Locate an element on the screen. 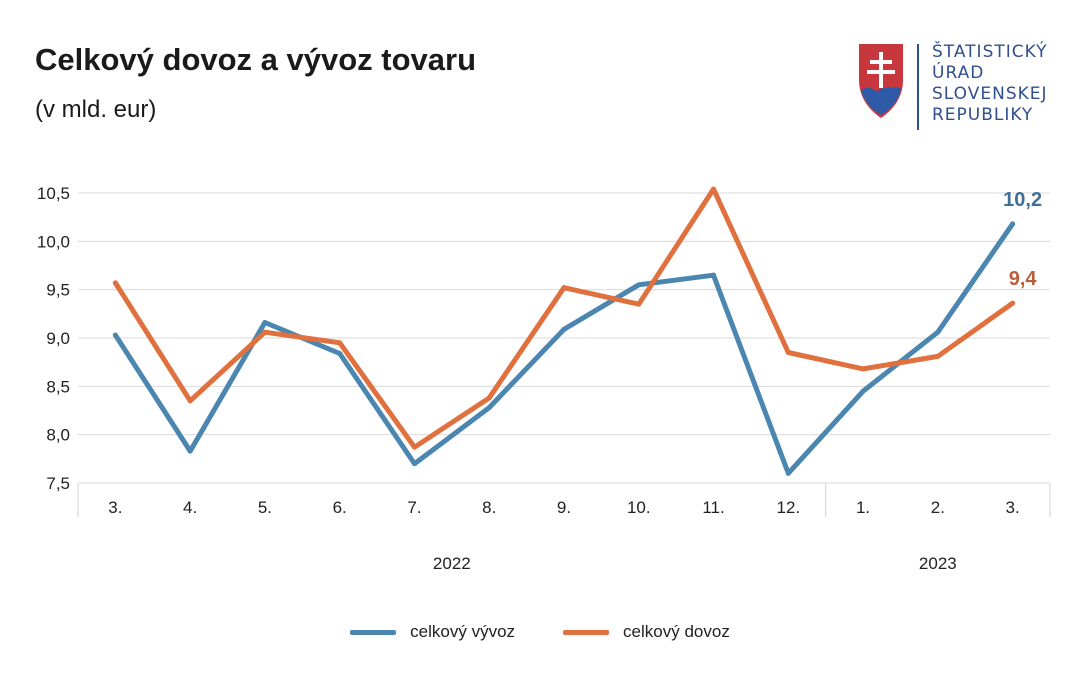 This screenshot has height=675, width=1080. logo-divider is located at coordinates (918, 87).